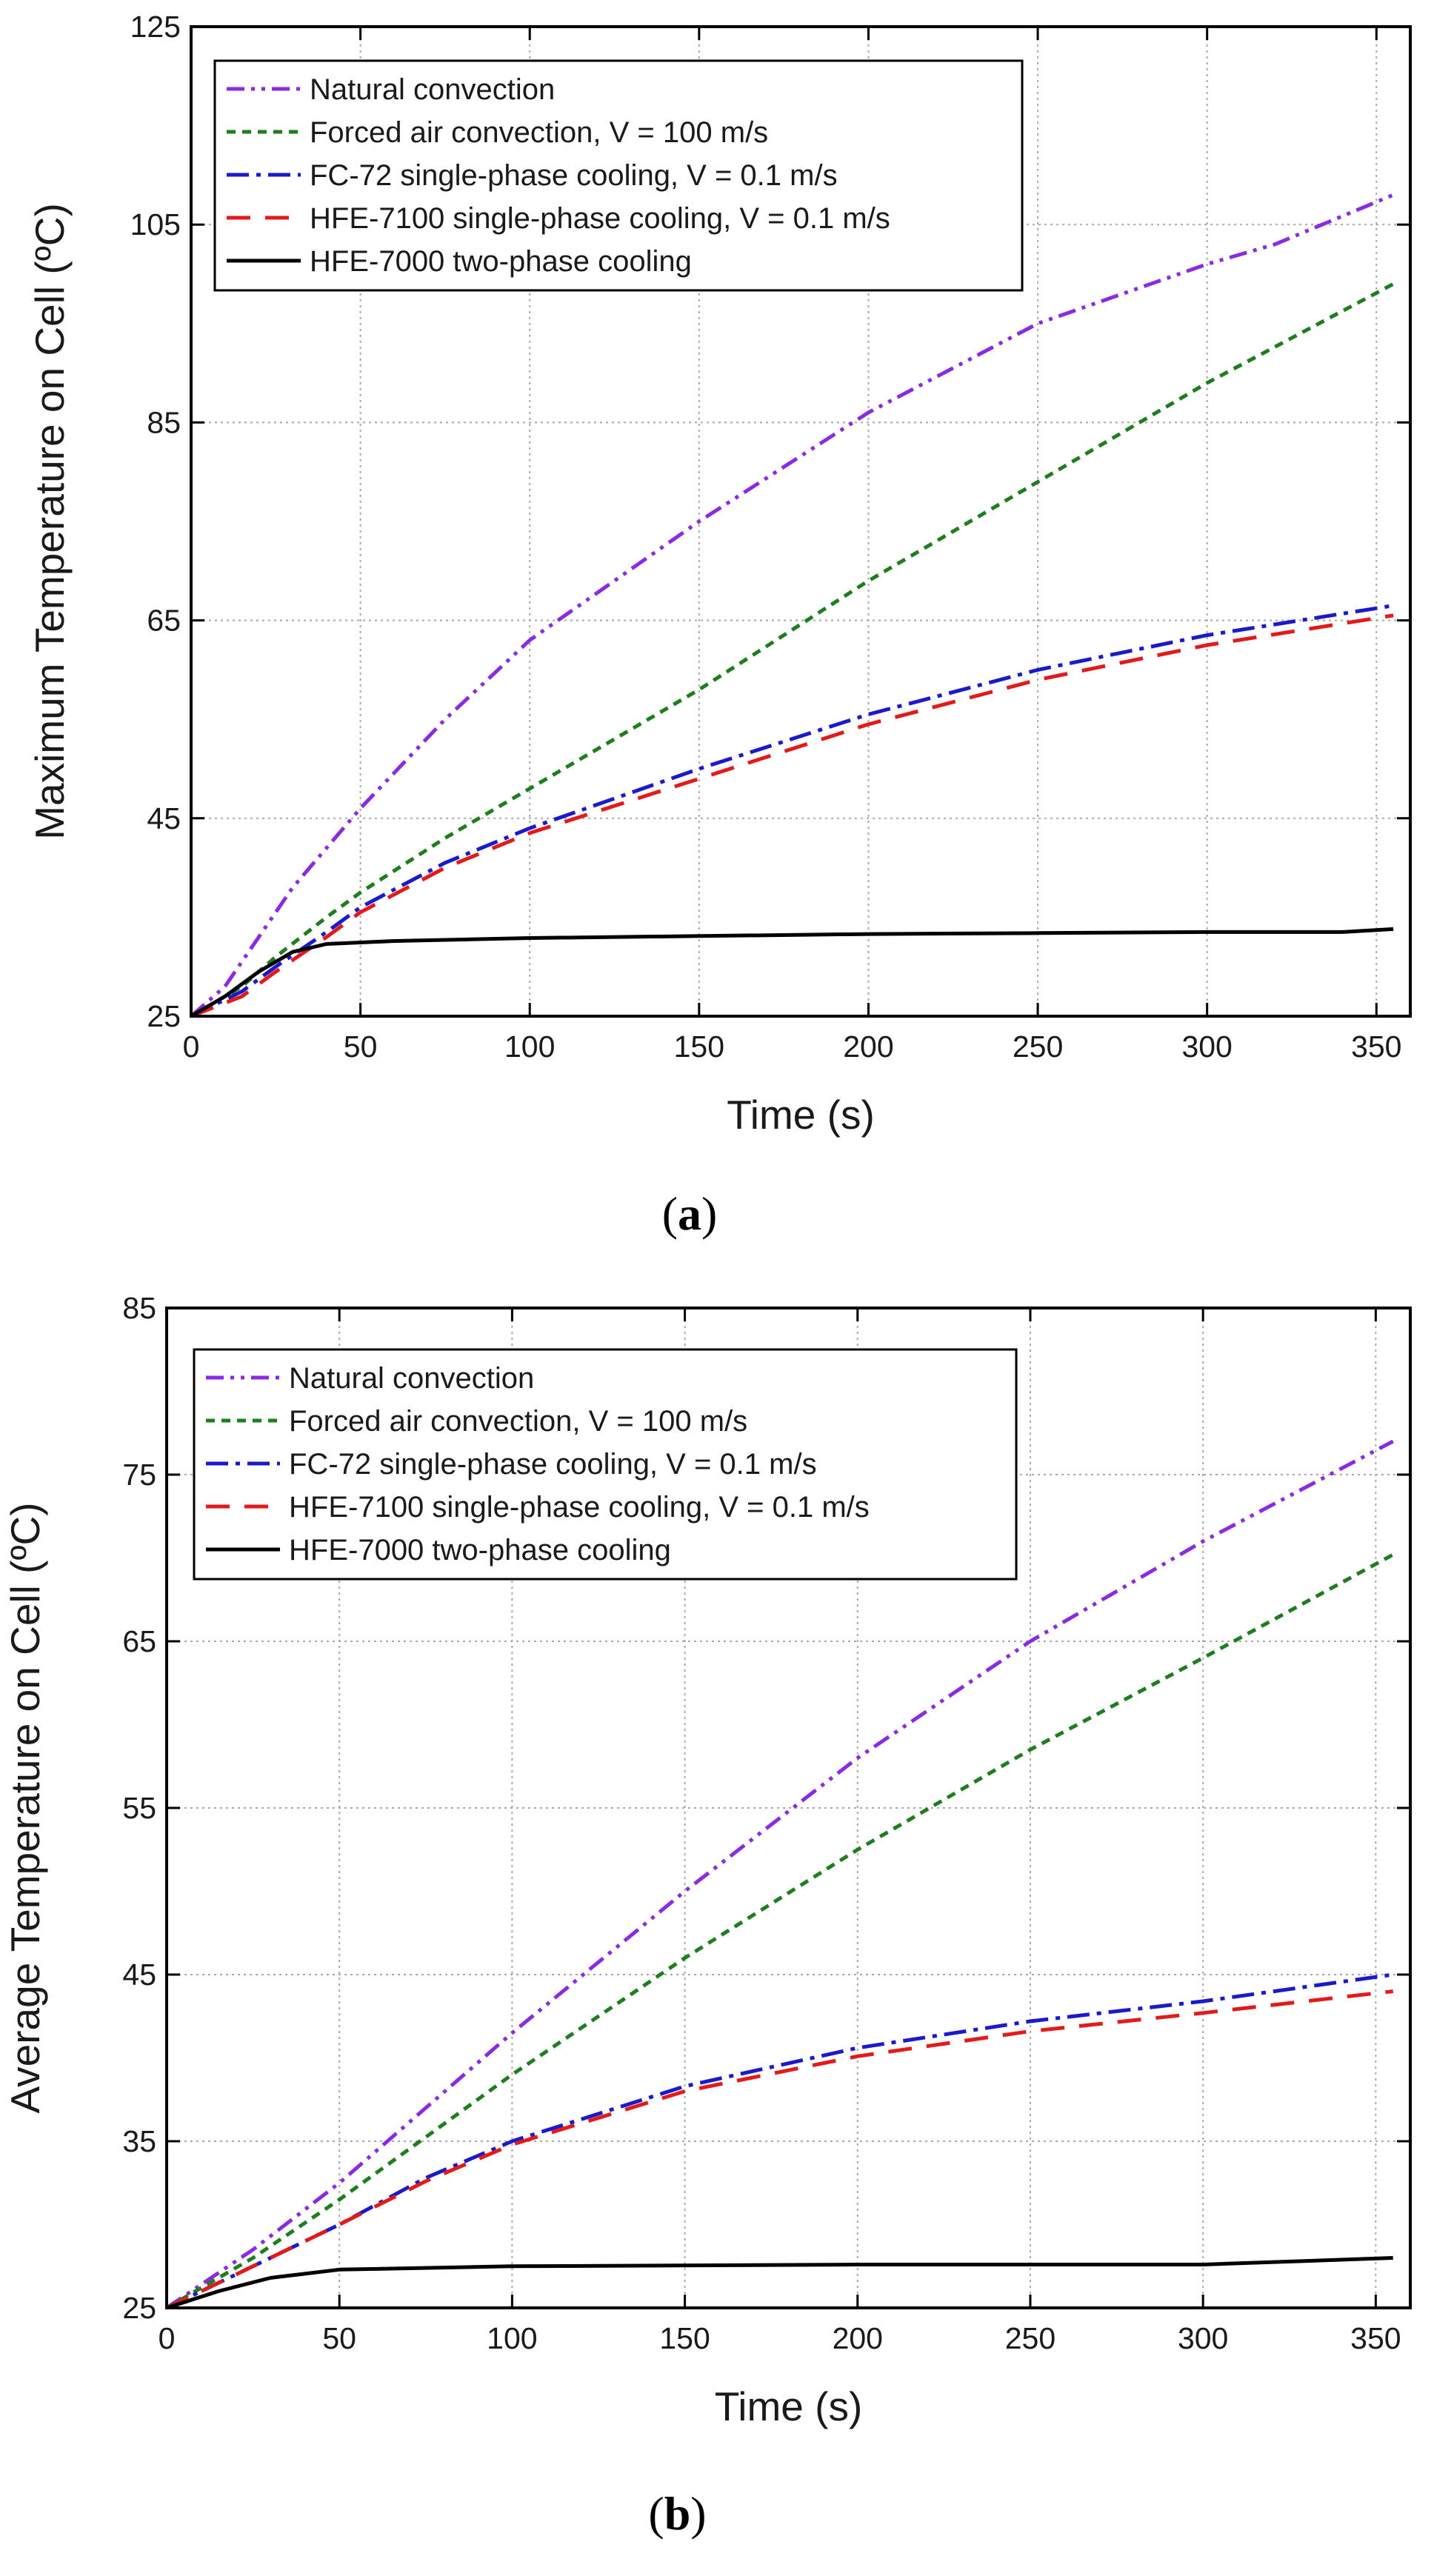 The height and width of the screenshot is (2576, 1434). I want to click on y-tick-label: 75, so click(139, 1475).